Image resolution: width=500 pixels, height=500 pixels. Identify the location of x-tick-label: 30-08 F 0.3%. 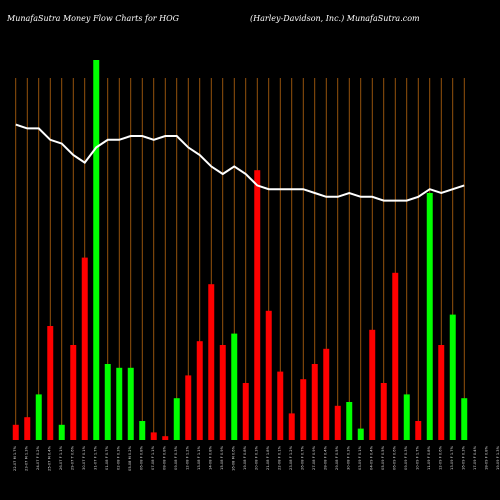
(348, 457).